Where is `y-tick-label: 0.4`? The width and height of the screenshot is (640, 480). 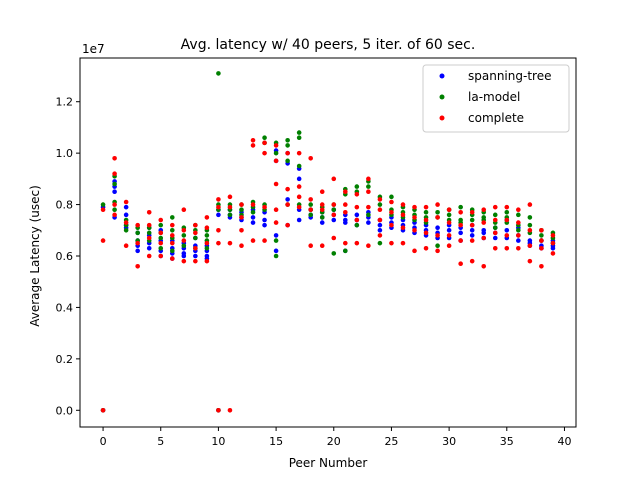 y-tick-label: 0.4 is located at coordinates (65, 307).